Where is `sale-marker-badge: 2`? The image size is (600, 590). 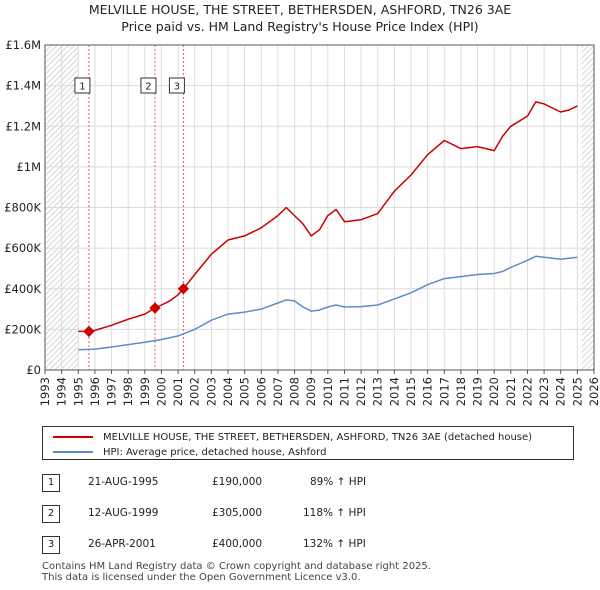 sale-marker-badge: 2 is located at coordinates (51, 514).